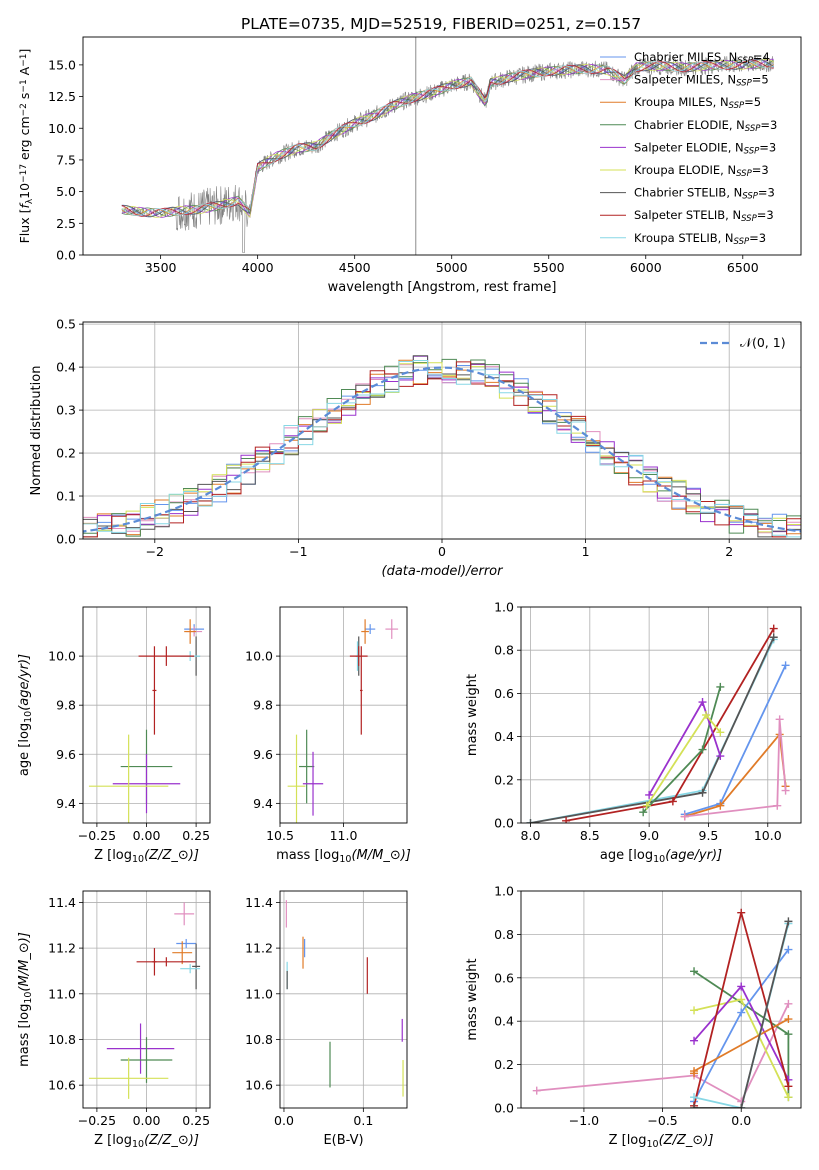 The width and height of the screenshot is (819, 1170). Describe the element at coordinates (448, 138) in the screenshot. I see `model-spectrum-line` at that location.